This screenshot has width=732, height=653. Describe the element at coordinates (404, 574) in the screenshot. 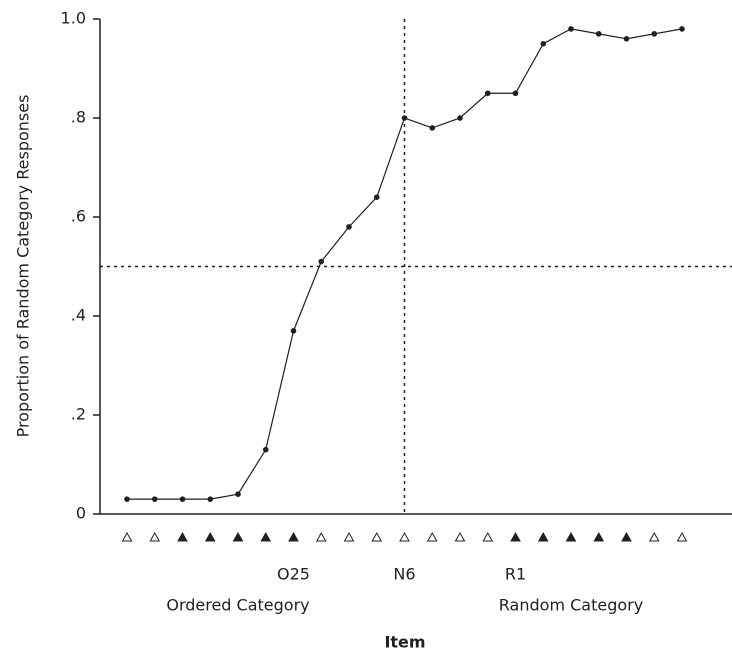

I see `x-tick-label: N6` at that location.